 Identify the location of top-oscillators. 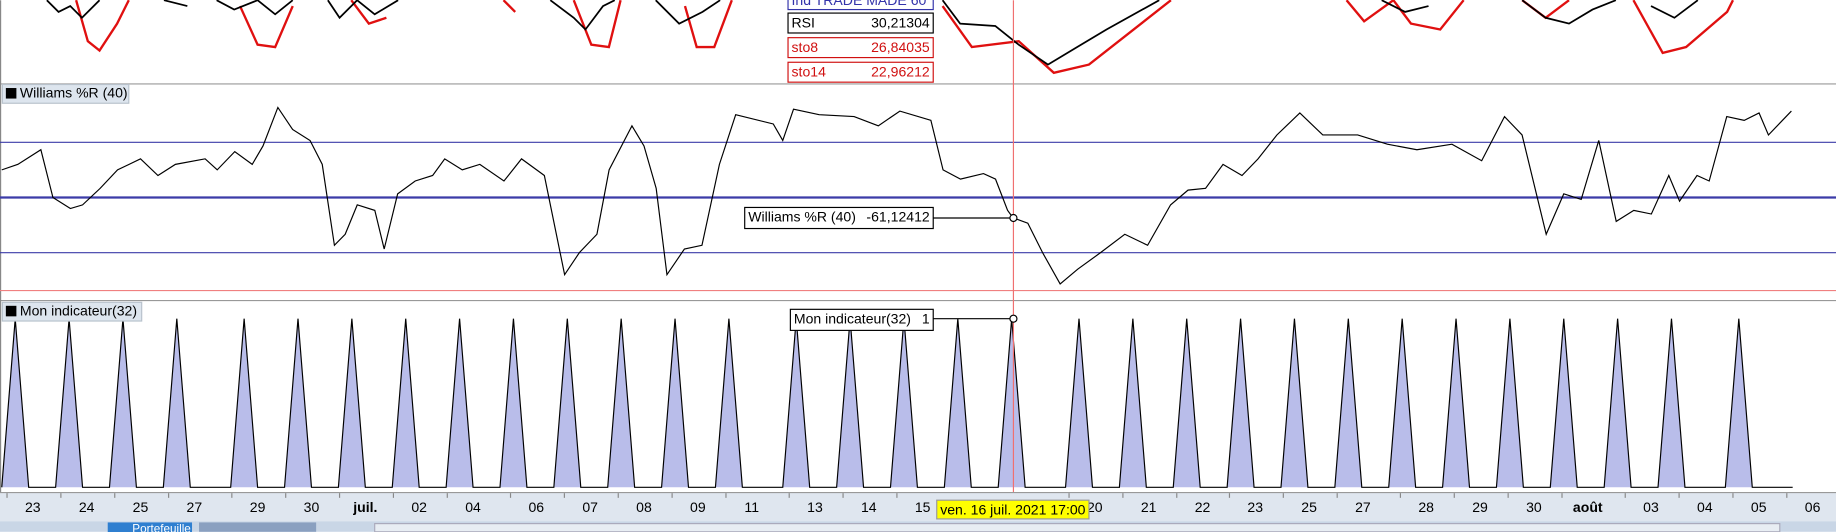
(890, 37).